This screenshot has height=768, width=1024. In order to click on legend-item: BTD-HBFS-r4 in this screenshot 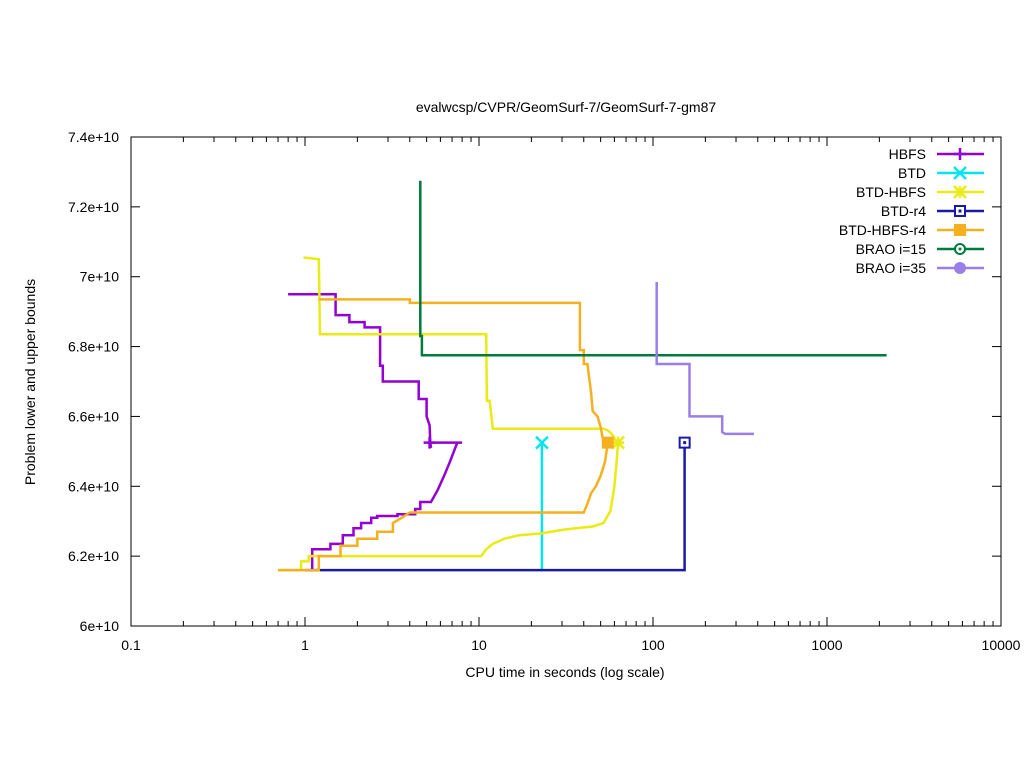, I will do `click(911, 230)`.